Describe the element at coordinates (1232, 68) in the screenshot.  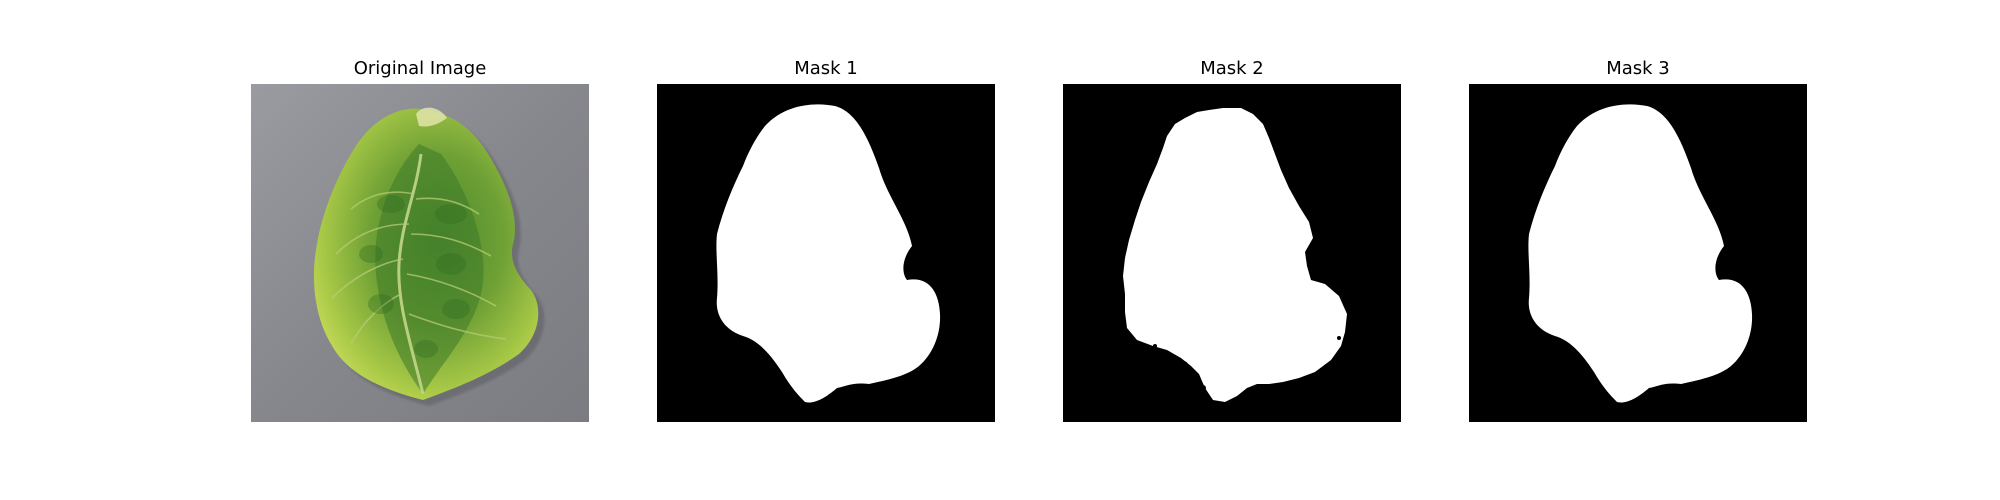
I see `panel-title-mask-2: Mask 2` at that location.